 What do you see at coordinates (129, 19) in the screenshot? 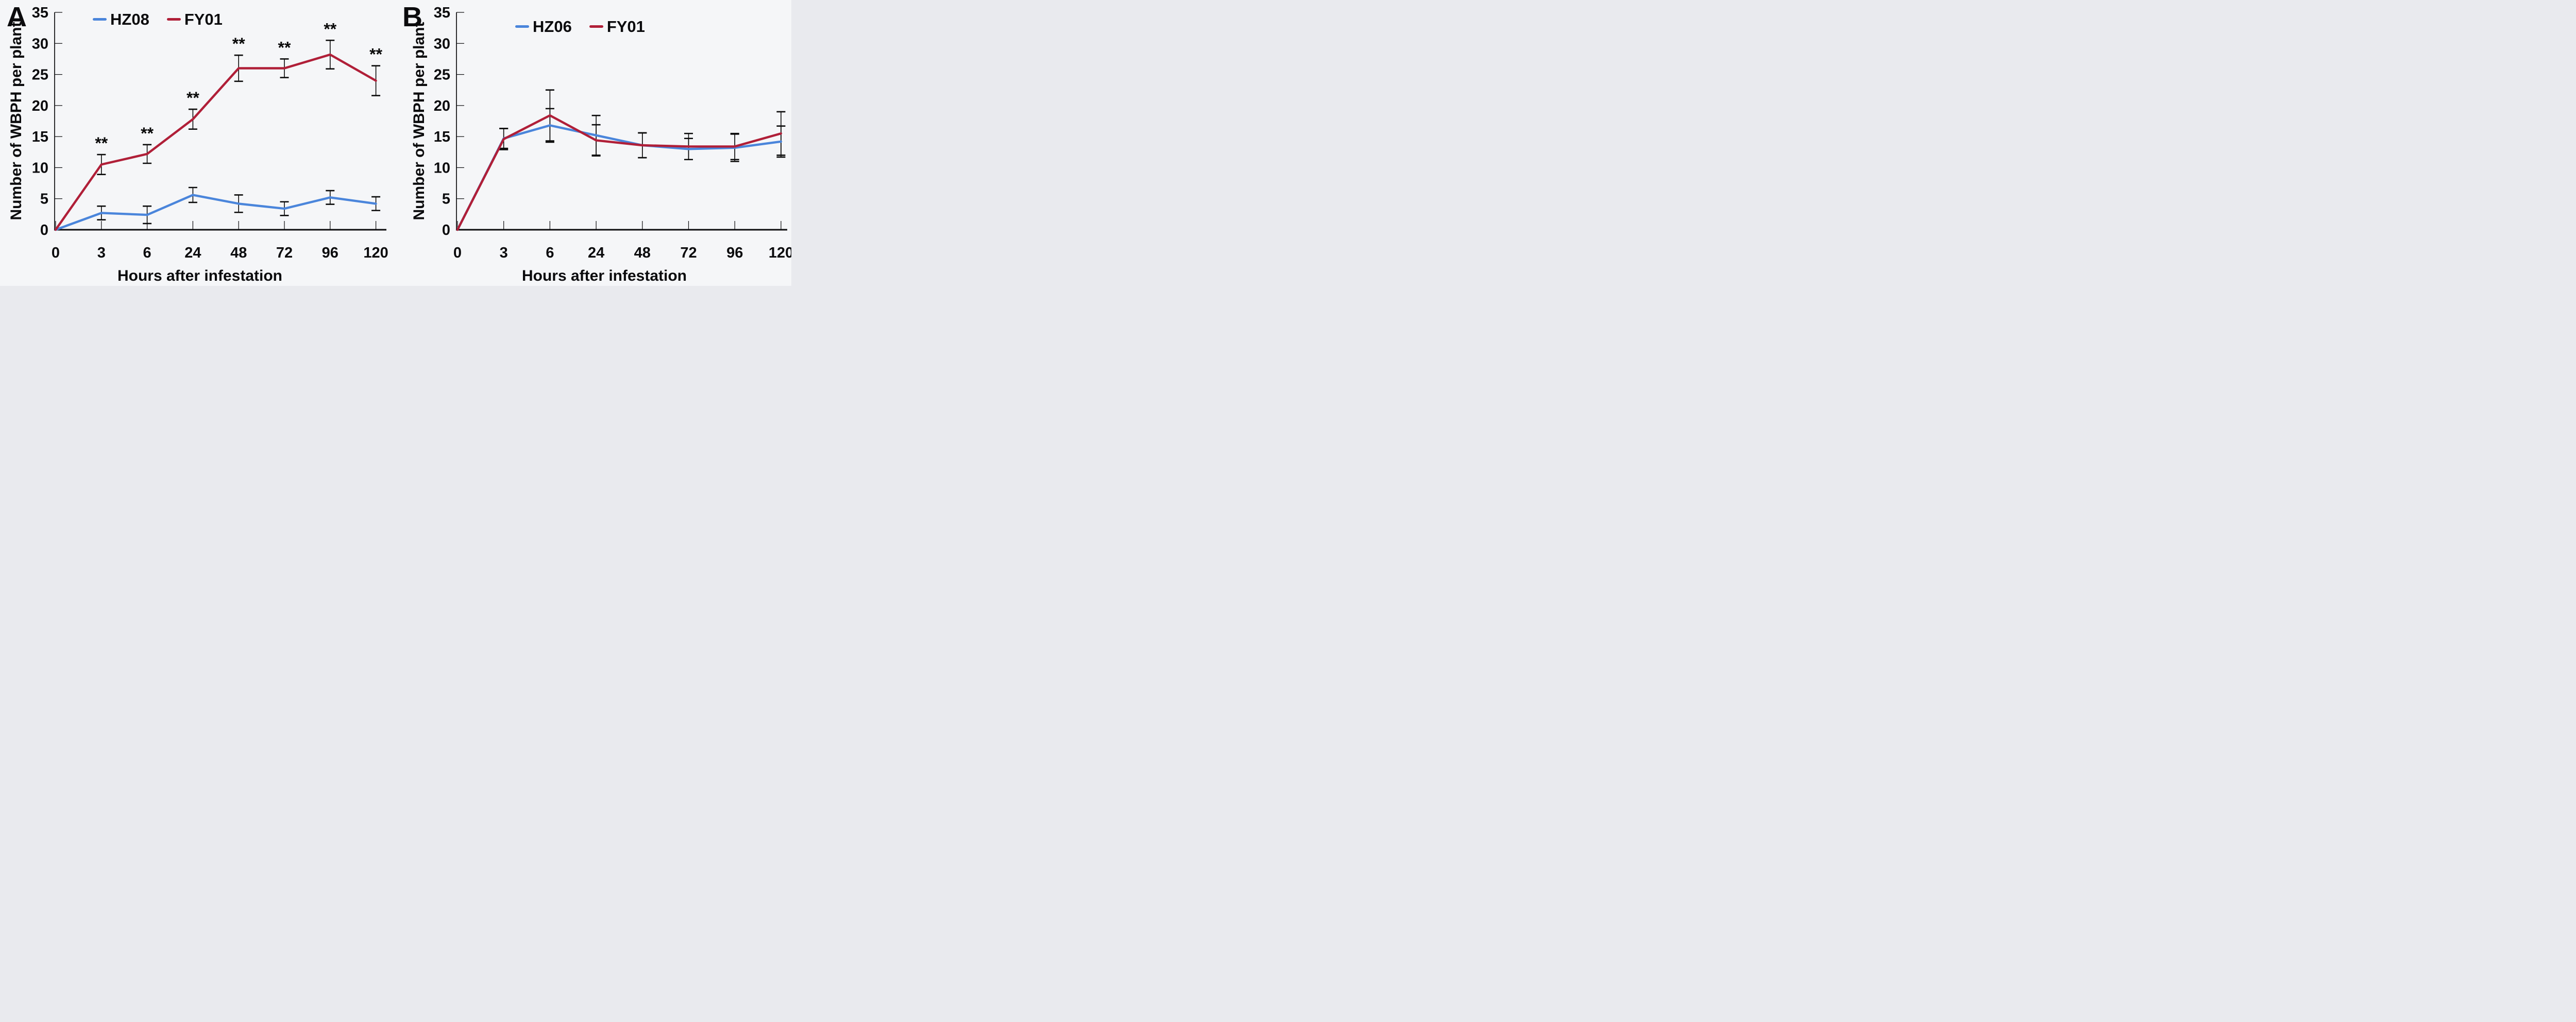
I see `legend-label-hz08: HZ08` at bounding box center [129, 19].